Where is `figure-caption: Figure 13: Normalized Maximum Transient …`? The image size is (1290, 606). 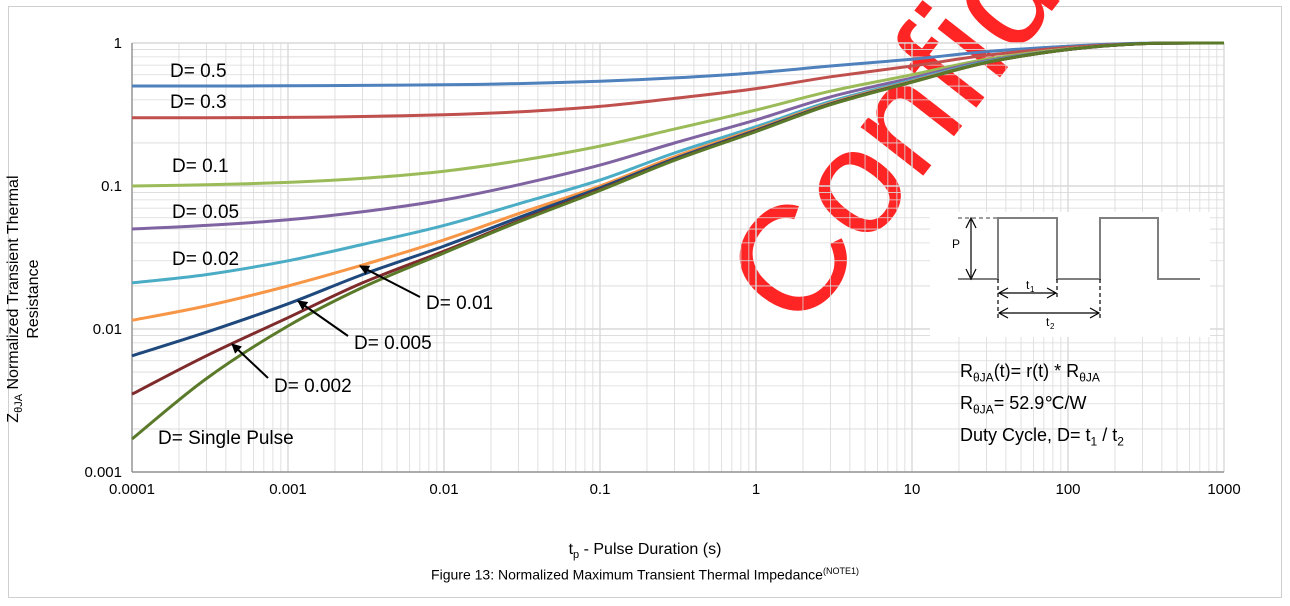
figure-caption: Figure 13: Normalized Maximum Transient … is located at coordinates (645, 574).